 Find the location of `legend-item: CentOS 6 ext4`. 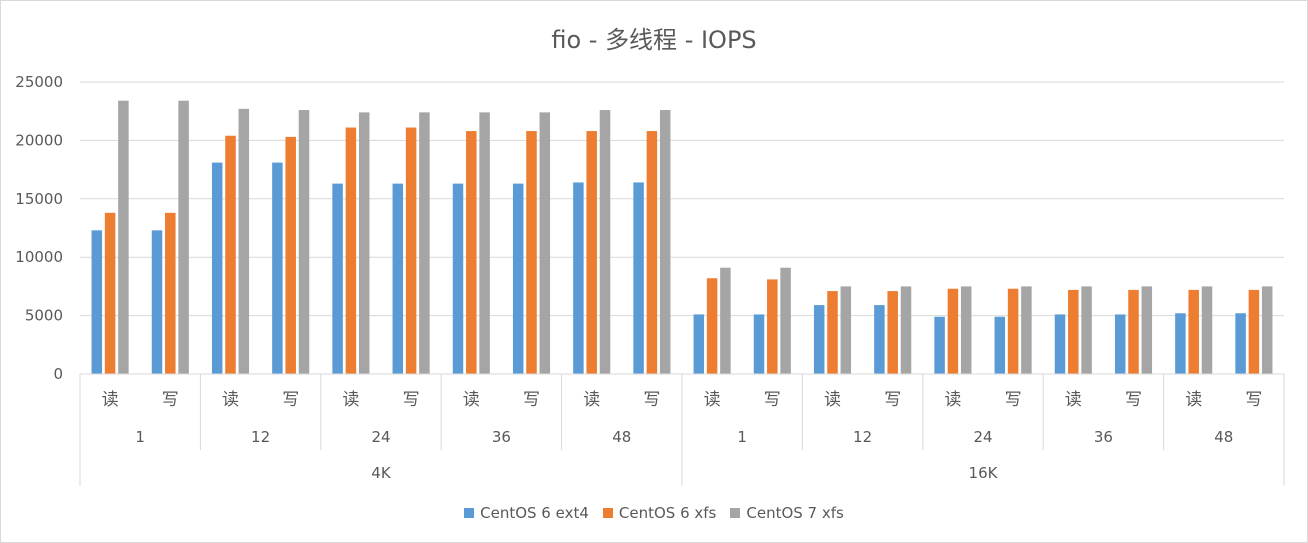

legend-item: CentOS 6 ext4 is located at coordinates (526, 513).